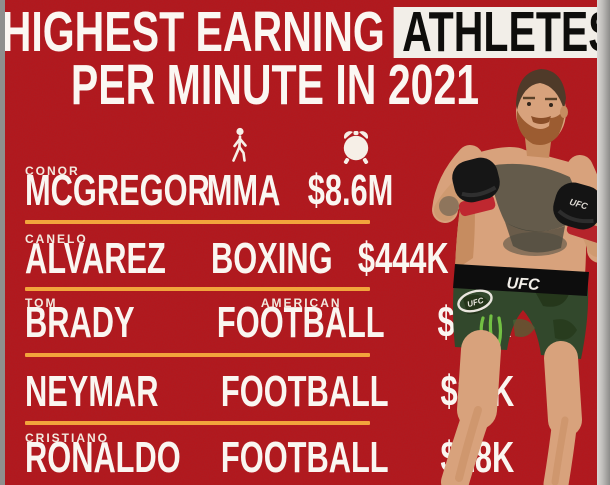 Image resolution: width=610 pixels, height=485 pixels. I want to click on waistband-ufc-logo: UFC, so click(523, 284).